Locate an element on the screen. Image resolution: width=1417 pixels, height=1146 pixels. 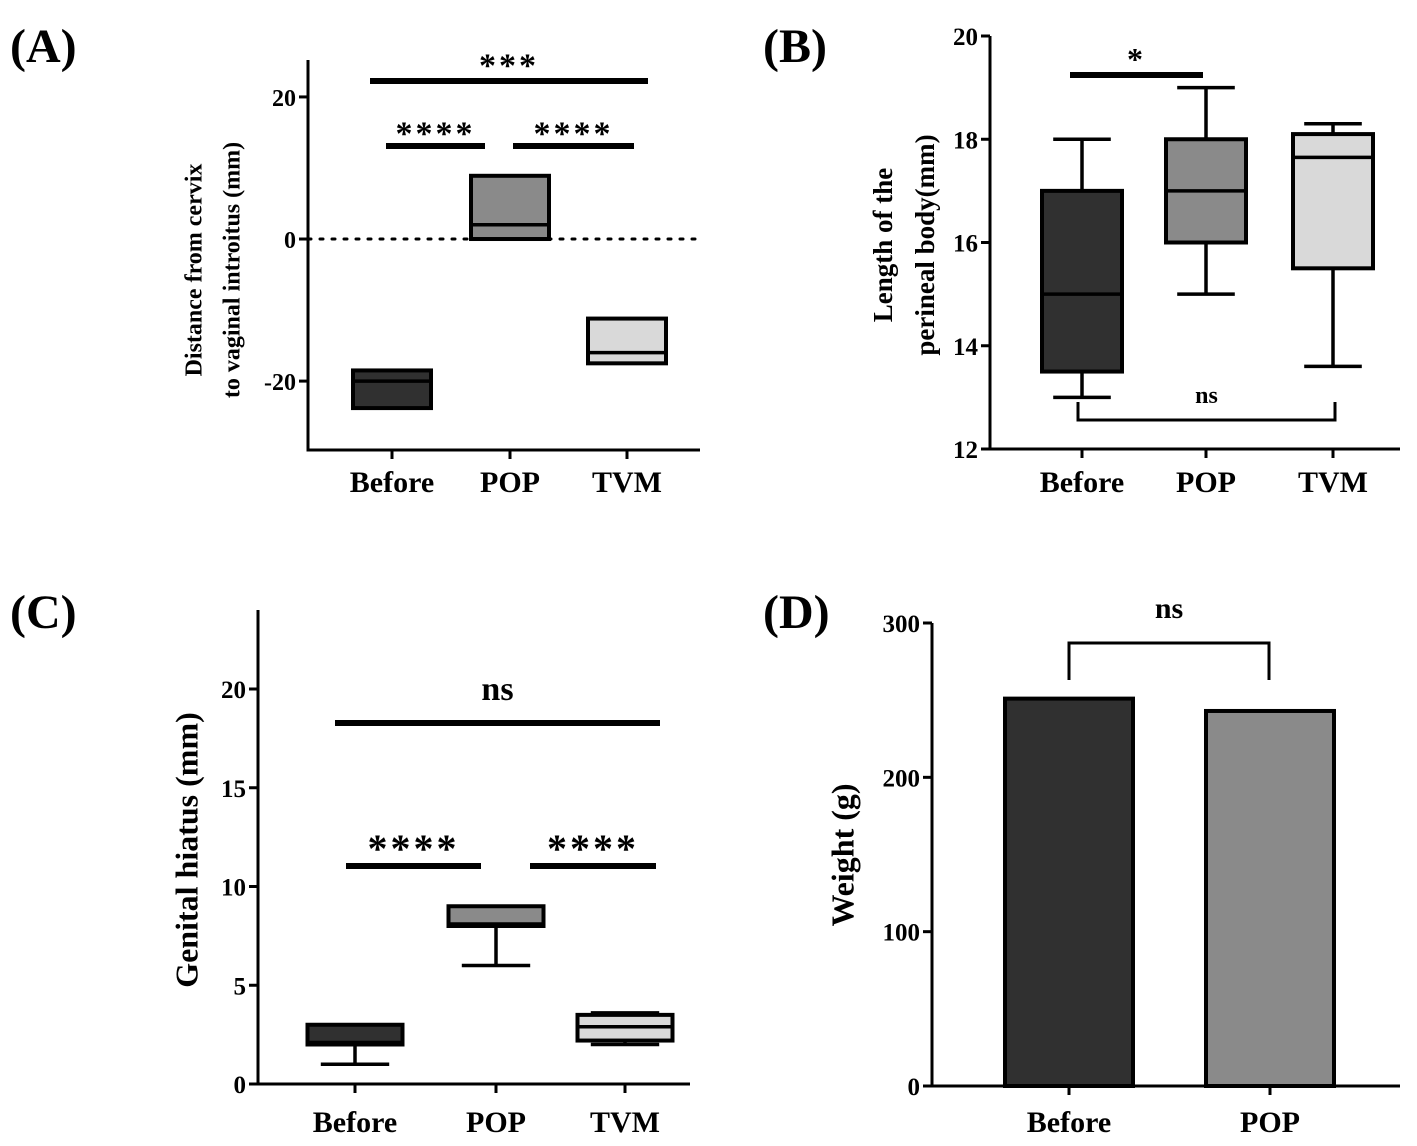
significance-label: * is located at coordinates (1136, 59).